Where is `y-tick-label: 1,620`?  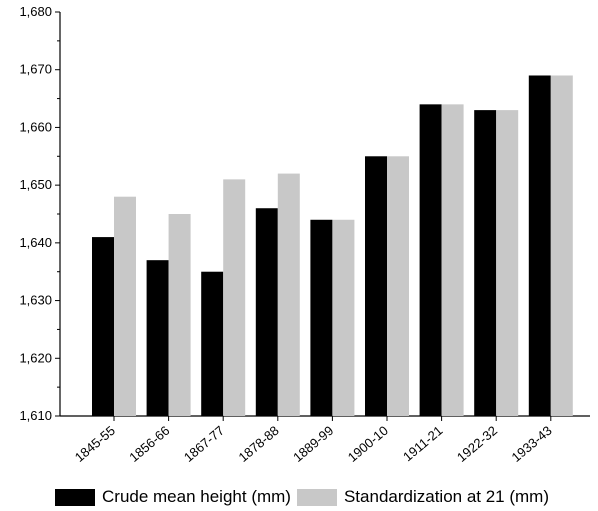 y-tick-label: 1,620 is located at coordinates (35, 357).